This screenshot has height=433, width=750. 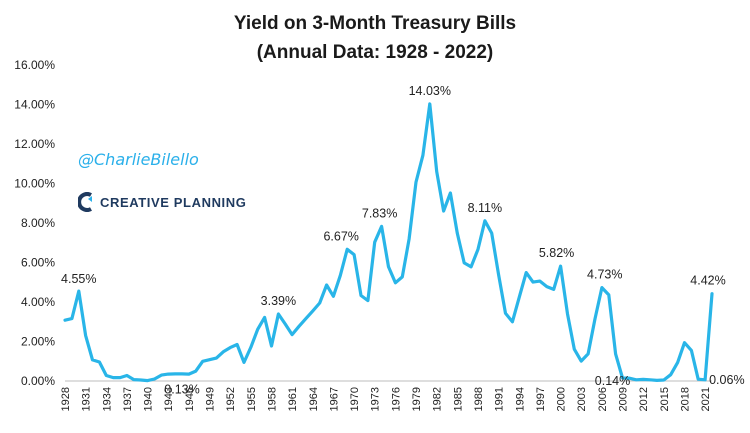 What do you see at coordinates (485, 208) in the screenshot?
I see `data-label: 8.11%` at bounding box center [485, 208].